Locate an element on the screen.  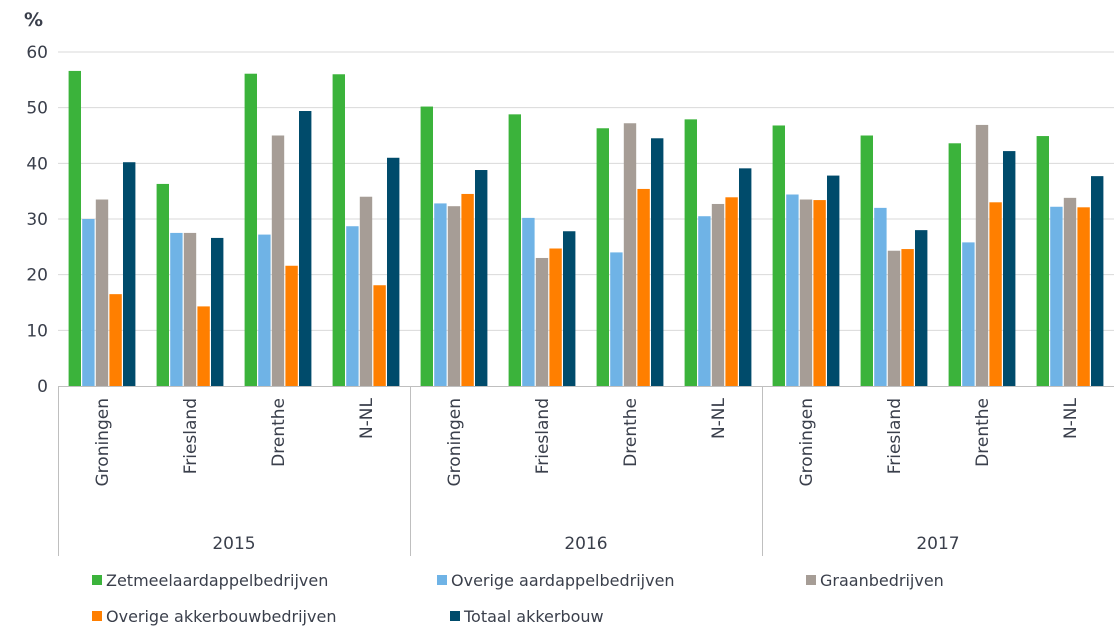
y-tick-label: 20 is located at coordinates (37, 276).